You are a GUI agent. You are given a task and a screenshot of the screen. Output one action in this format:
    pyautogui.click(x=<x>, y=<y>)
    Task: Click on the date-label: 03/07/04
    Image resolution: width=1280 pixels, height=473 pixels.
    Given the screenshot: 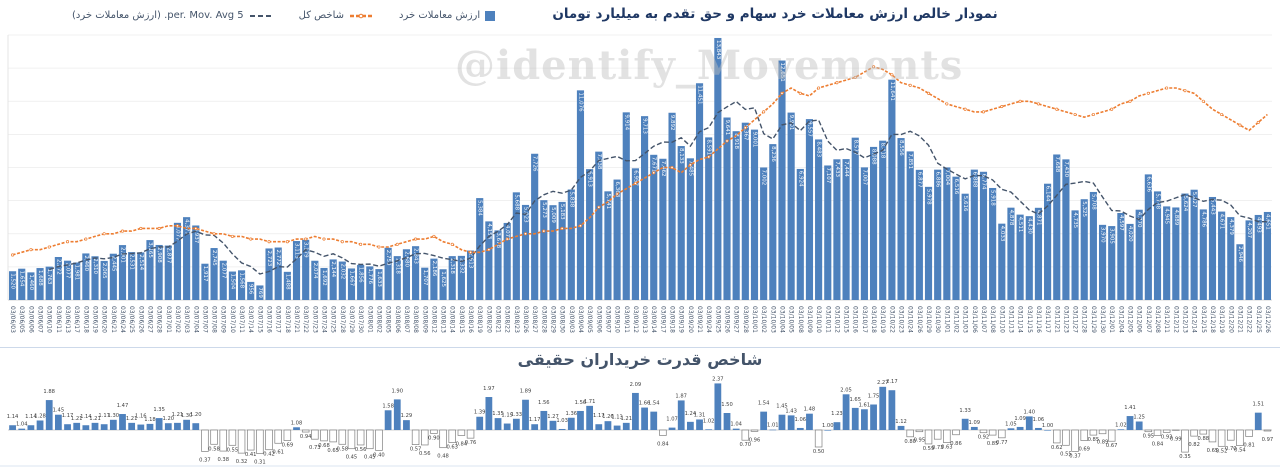 What is the action you would take?
    pyautogui.click(x=195, y=319)
    